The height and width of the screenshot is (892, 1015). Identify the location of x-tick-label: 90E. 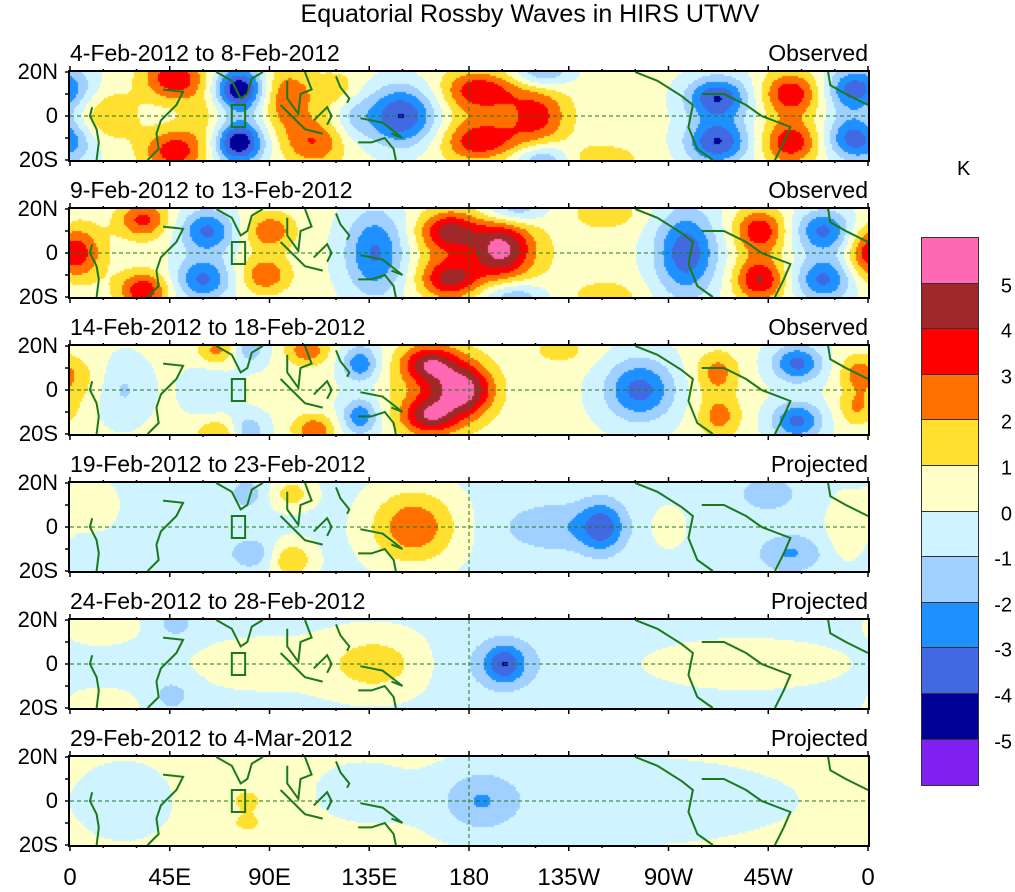
(269, 877).